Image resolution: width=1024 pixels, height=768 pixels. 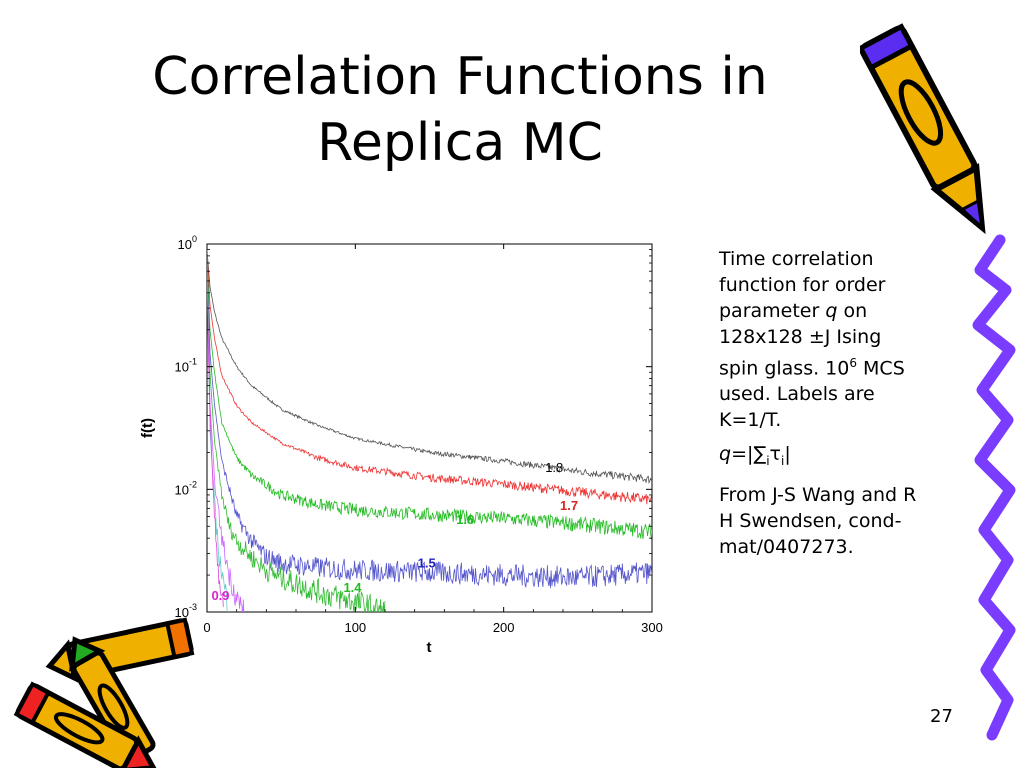 I want to click on y-tick-label: 10⁻¹, so click(x=186, y=366).